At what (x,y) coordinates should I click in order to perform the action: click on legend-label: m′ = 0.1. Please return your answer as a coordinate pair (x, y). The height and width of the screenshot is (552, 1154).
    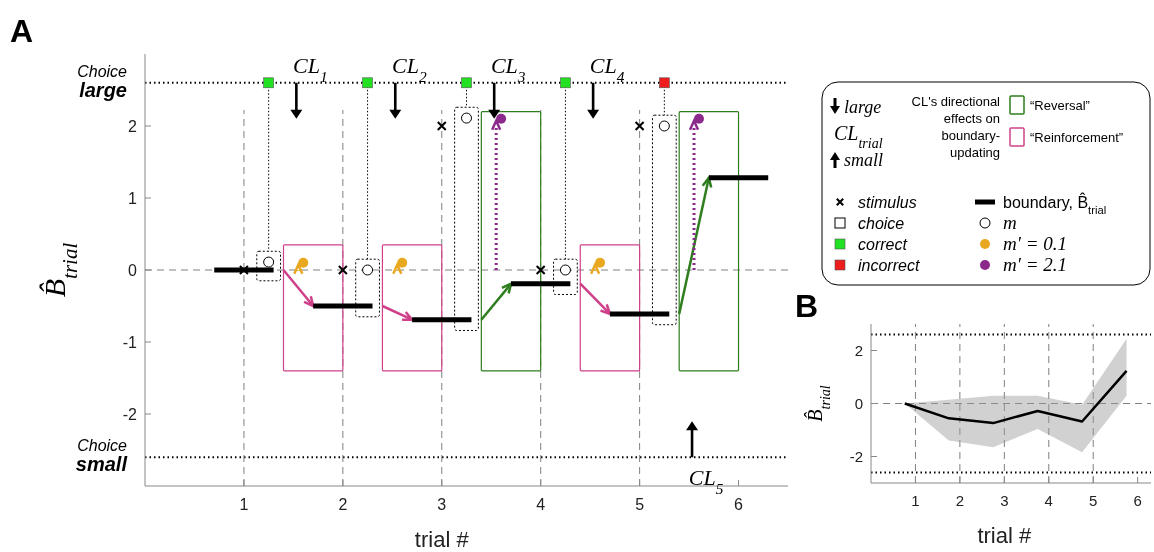
    Looking at the image, I should click on (1035, 243).